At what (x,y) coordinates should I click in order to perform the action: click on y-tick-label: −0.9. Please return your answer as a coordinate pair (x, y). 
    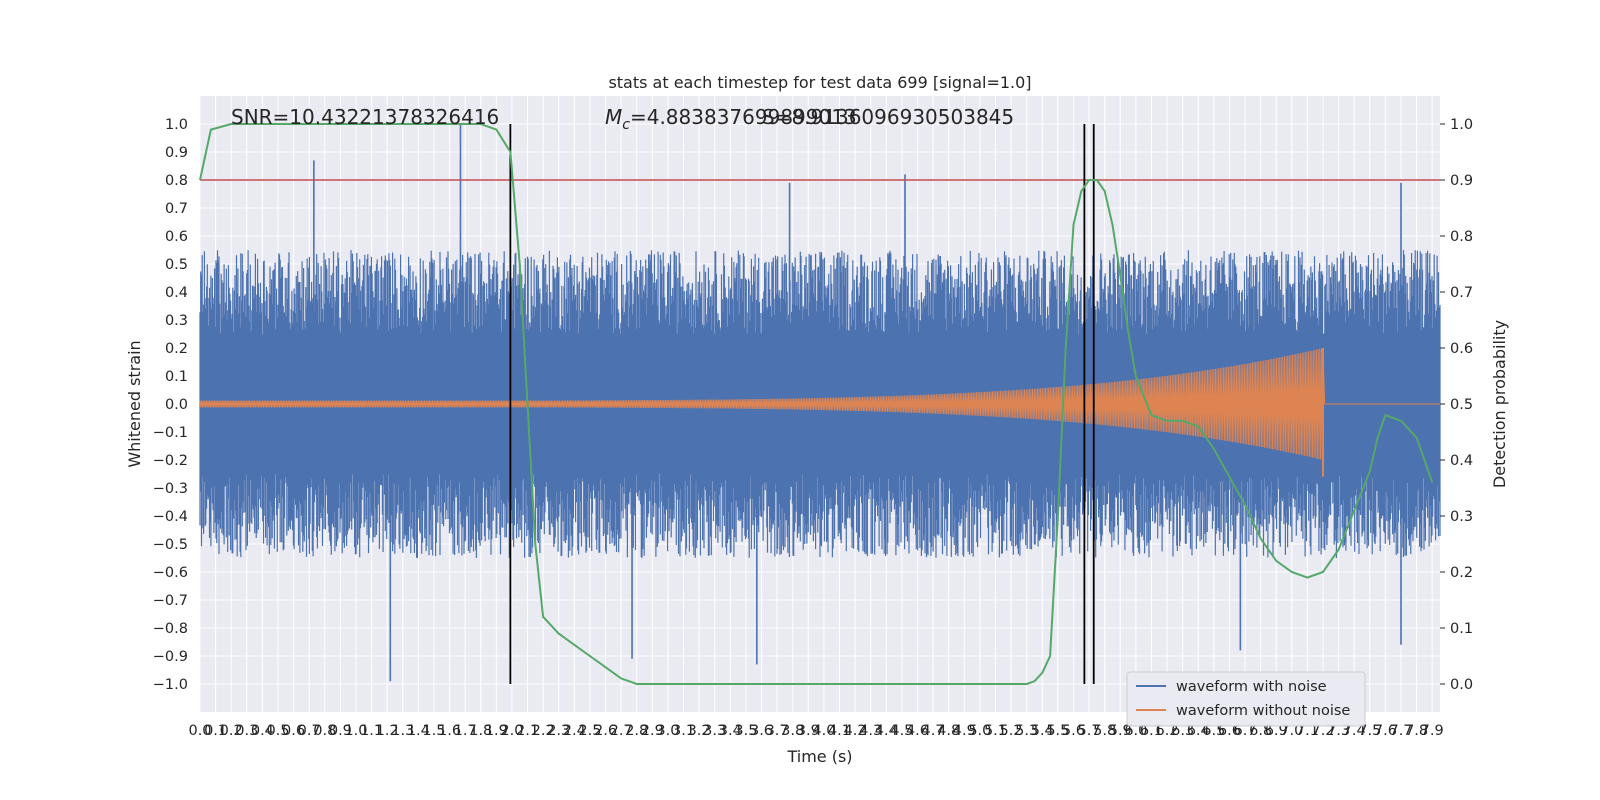
    Looking at the image, I should click on (170, 657).